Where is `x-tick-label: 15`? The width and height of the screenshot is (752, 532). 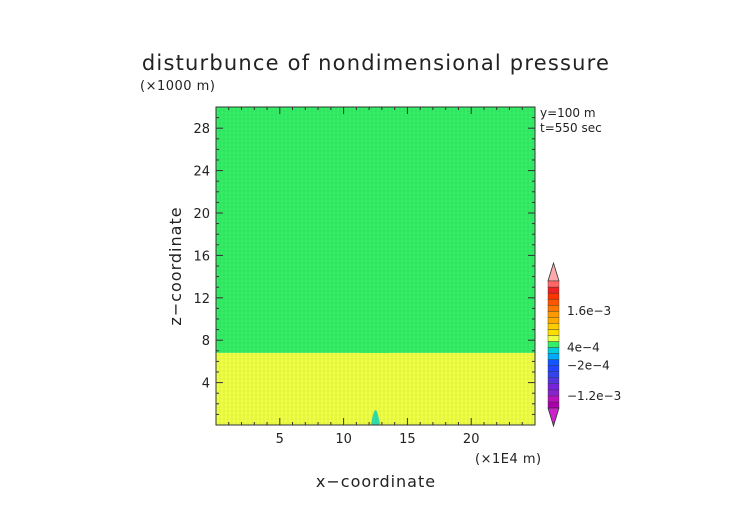 x-tick-label: 15 is located at coordinates (407, 439).